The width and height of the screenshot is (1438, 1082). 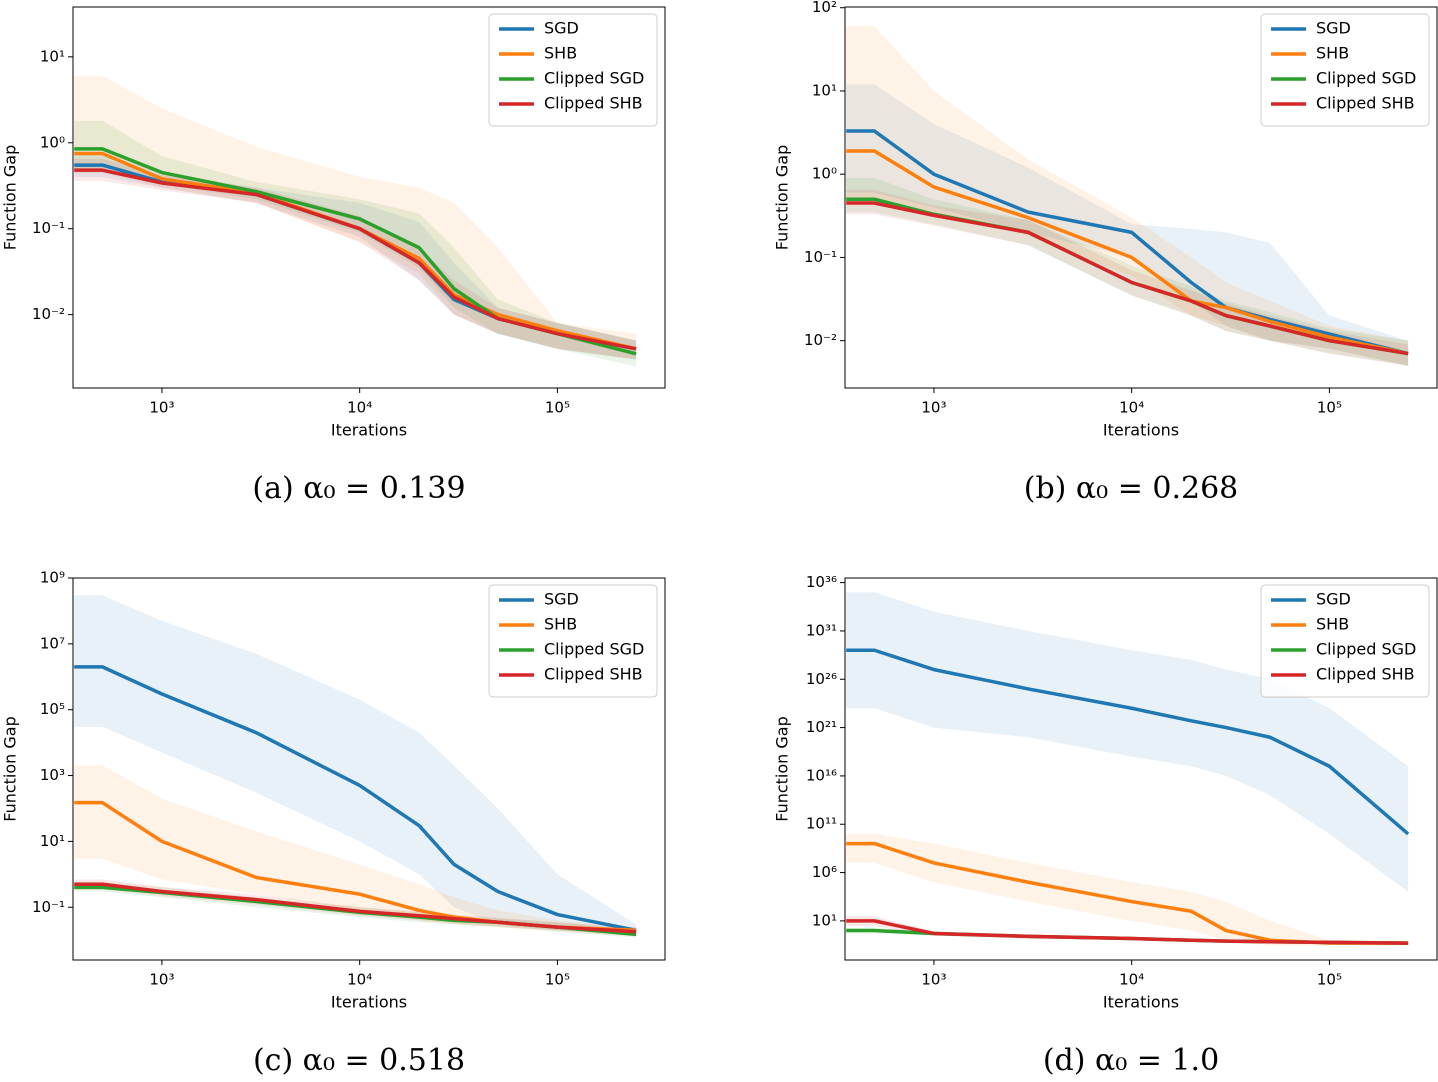 I want to click on caption: (c) α₀ = 0.518, so click(x=359, y=1060).